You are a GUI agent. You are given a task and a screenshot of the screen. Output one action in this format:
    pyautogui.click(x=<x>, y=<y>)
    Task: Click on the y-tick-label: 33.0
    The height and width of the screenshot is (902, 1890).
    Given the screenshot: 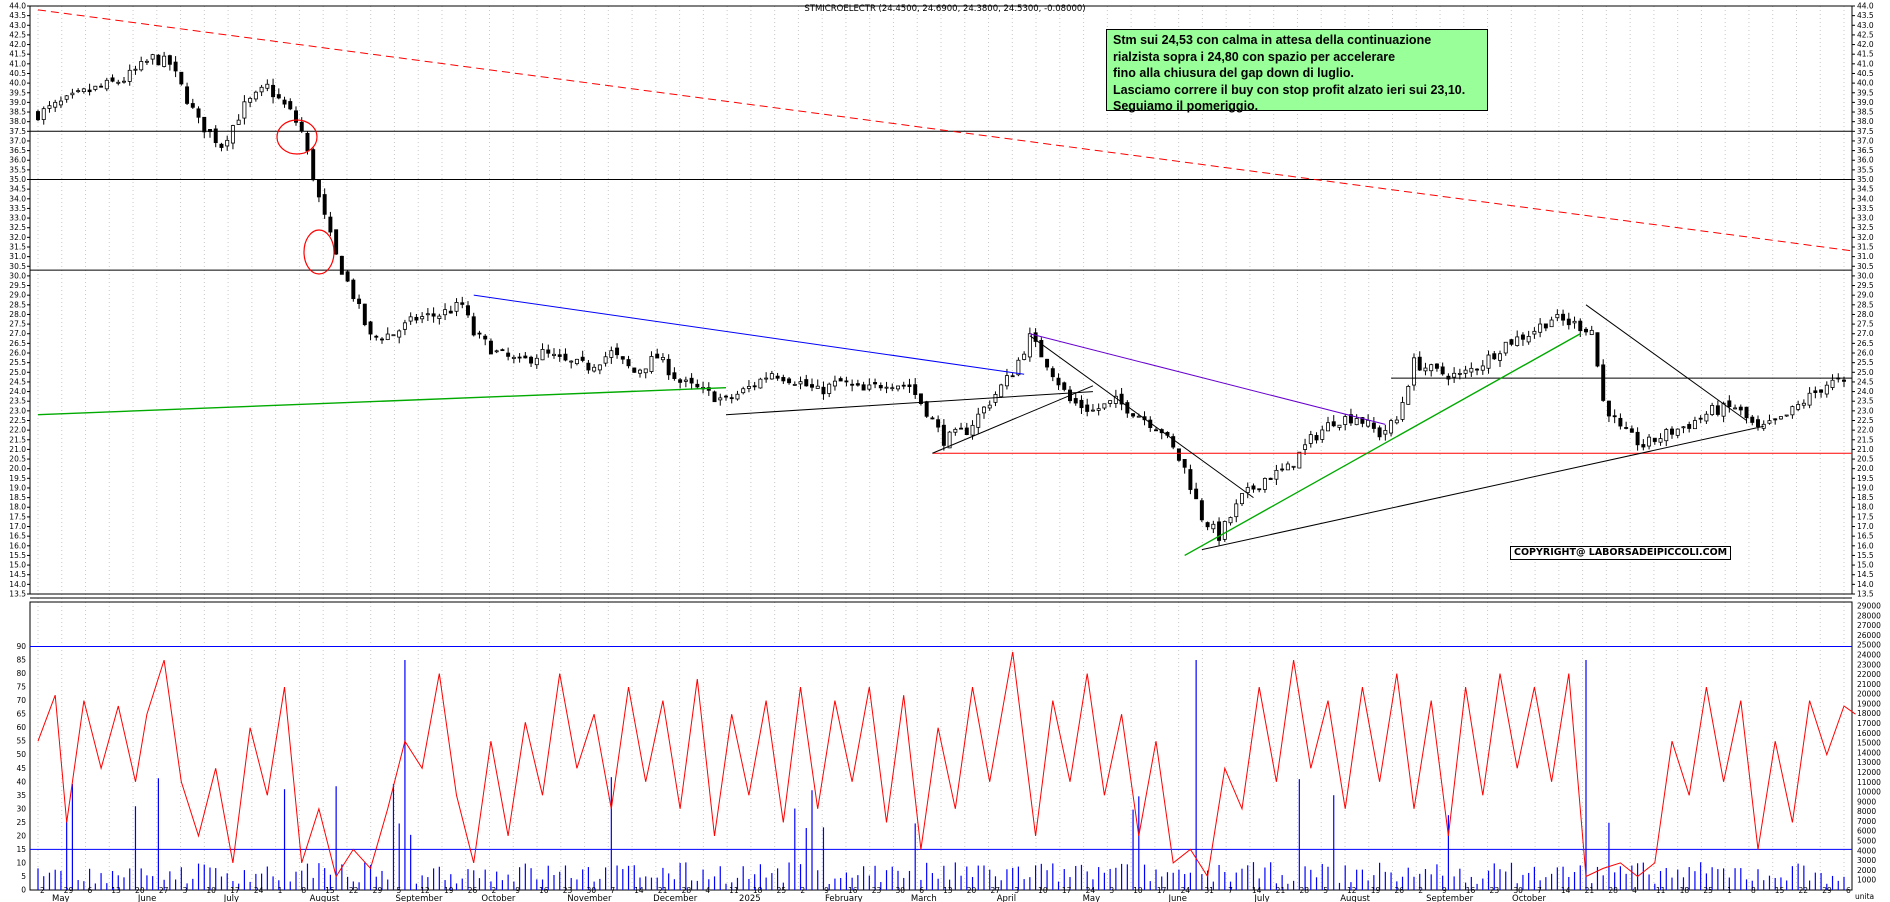 What is the action you would take?
    pyautogui.click(x=17, y=218)
    